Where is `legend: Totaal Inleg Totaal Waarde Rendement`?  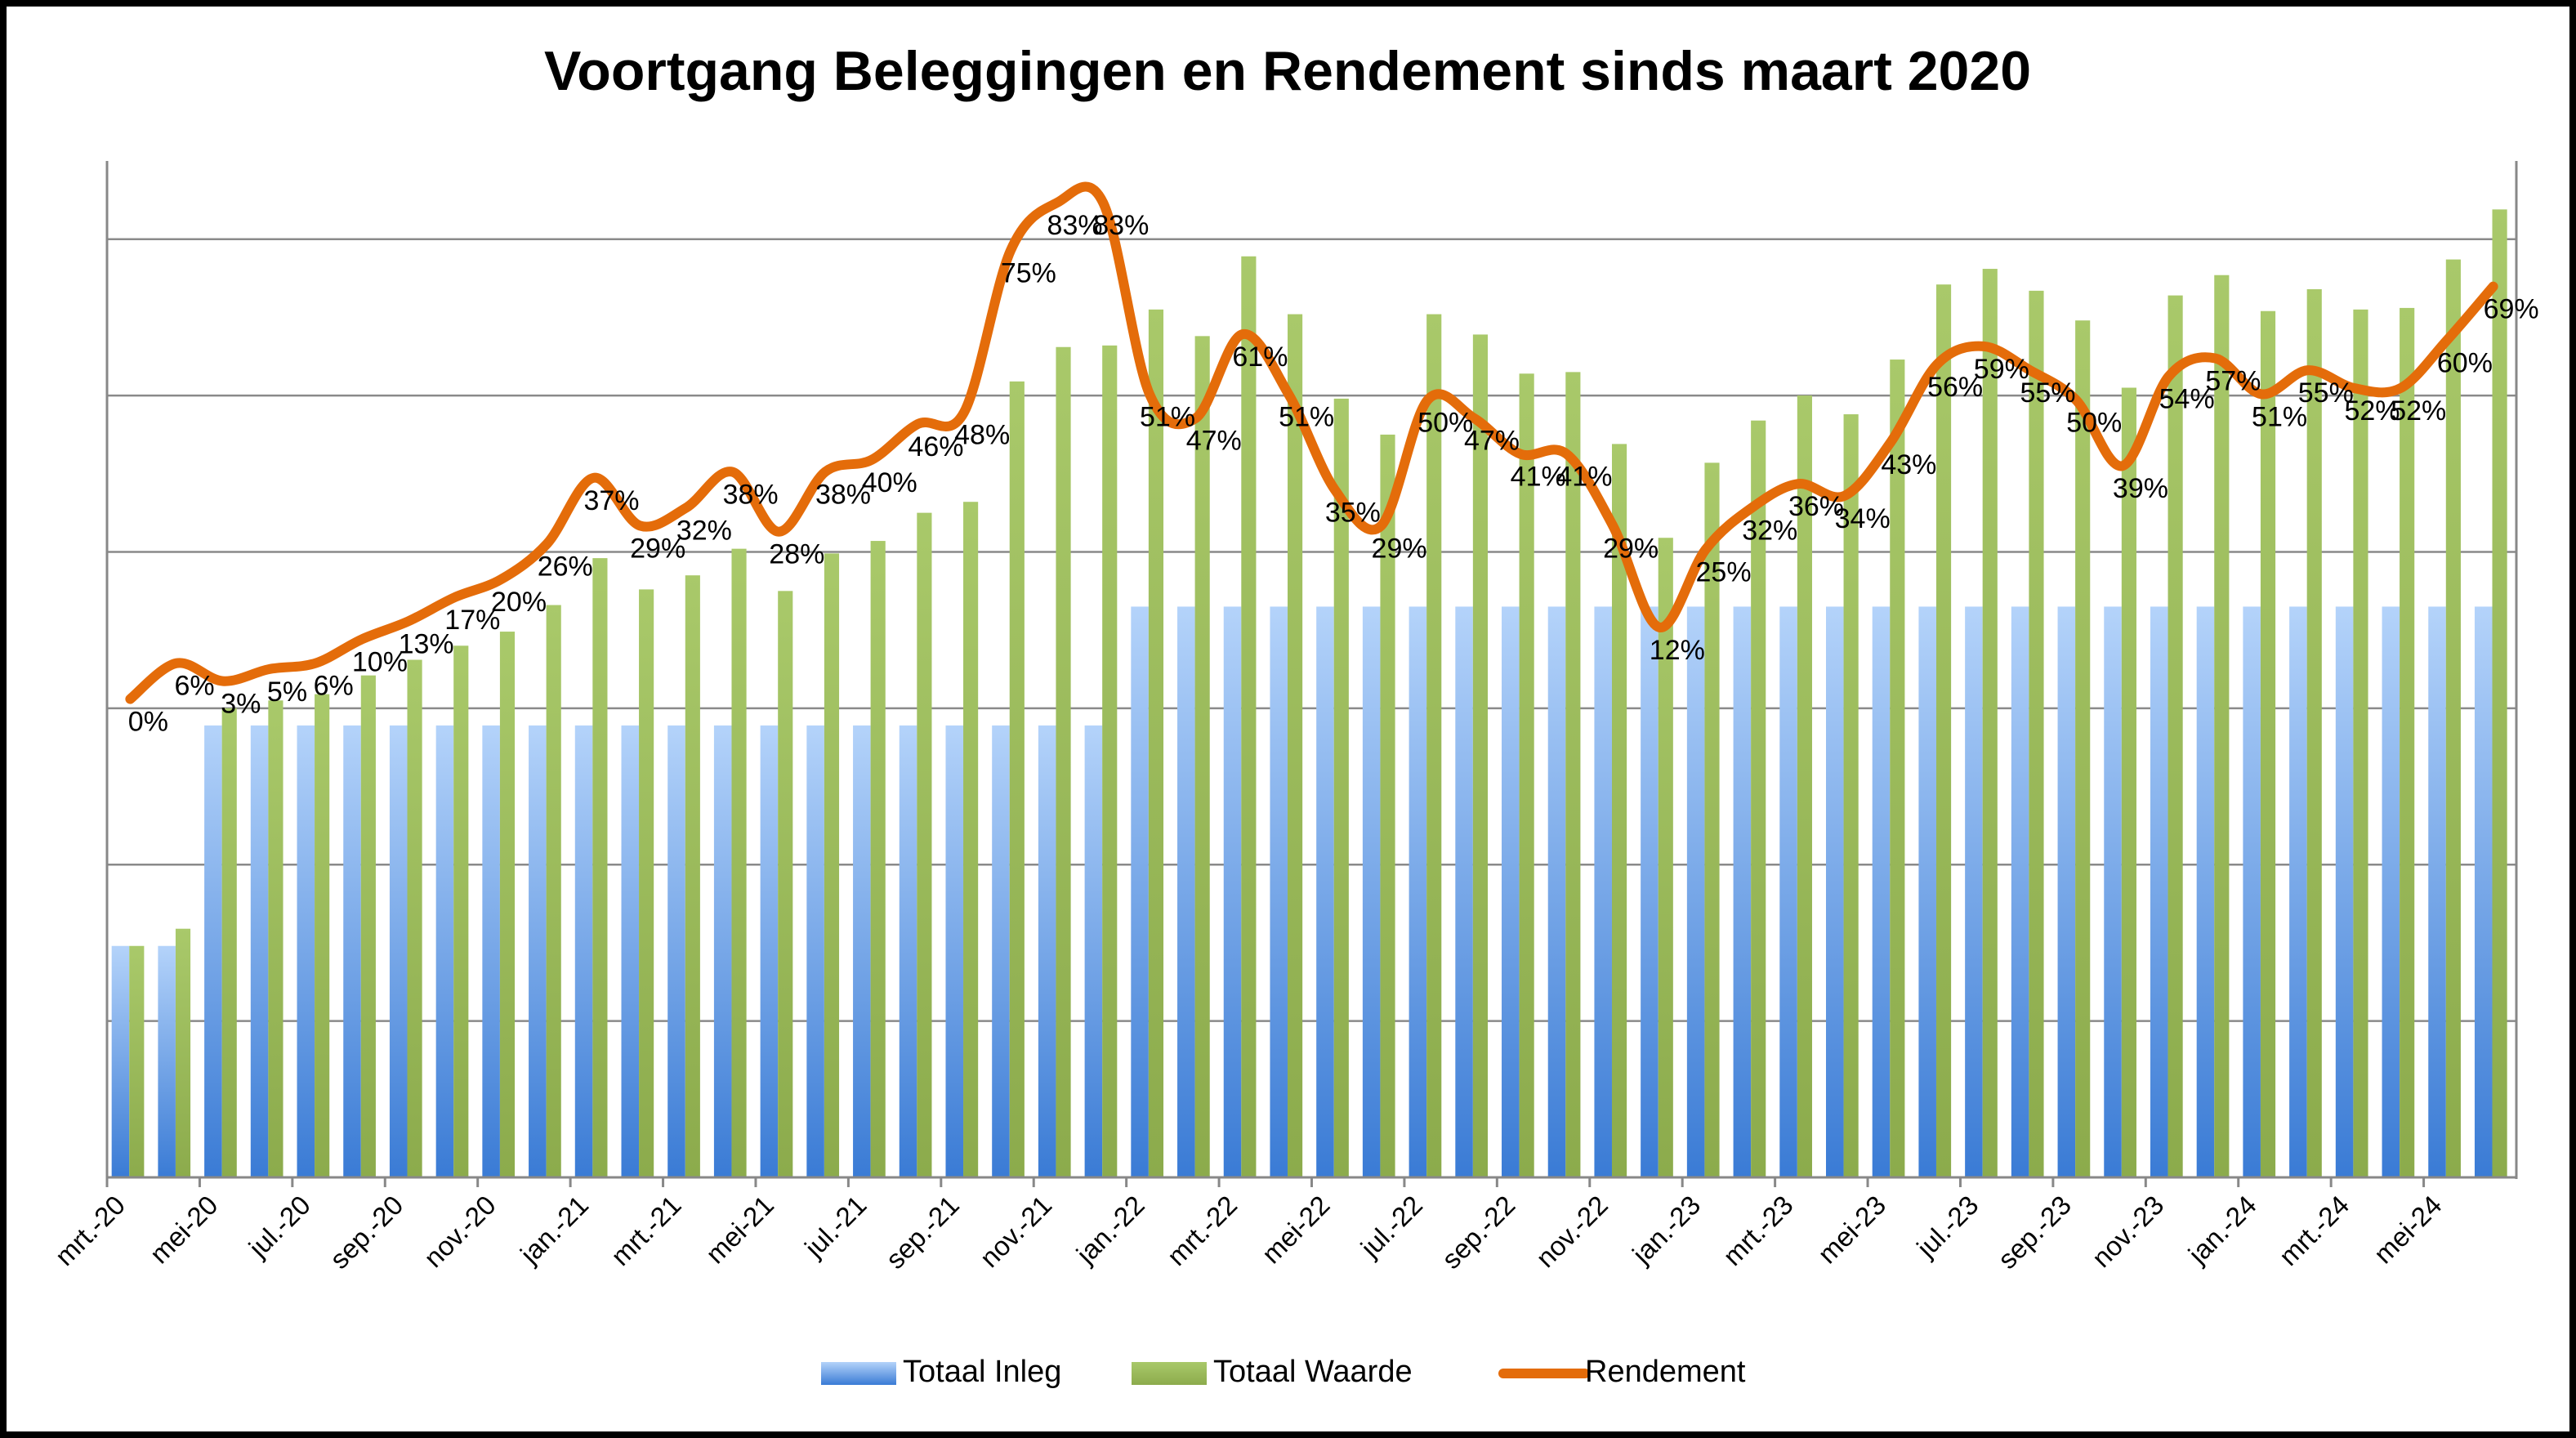
legend: Totaal Inleg Totaal Waarde Rendement is located at coordinates (1283, 1372).